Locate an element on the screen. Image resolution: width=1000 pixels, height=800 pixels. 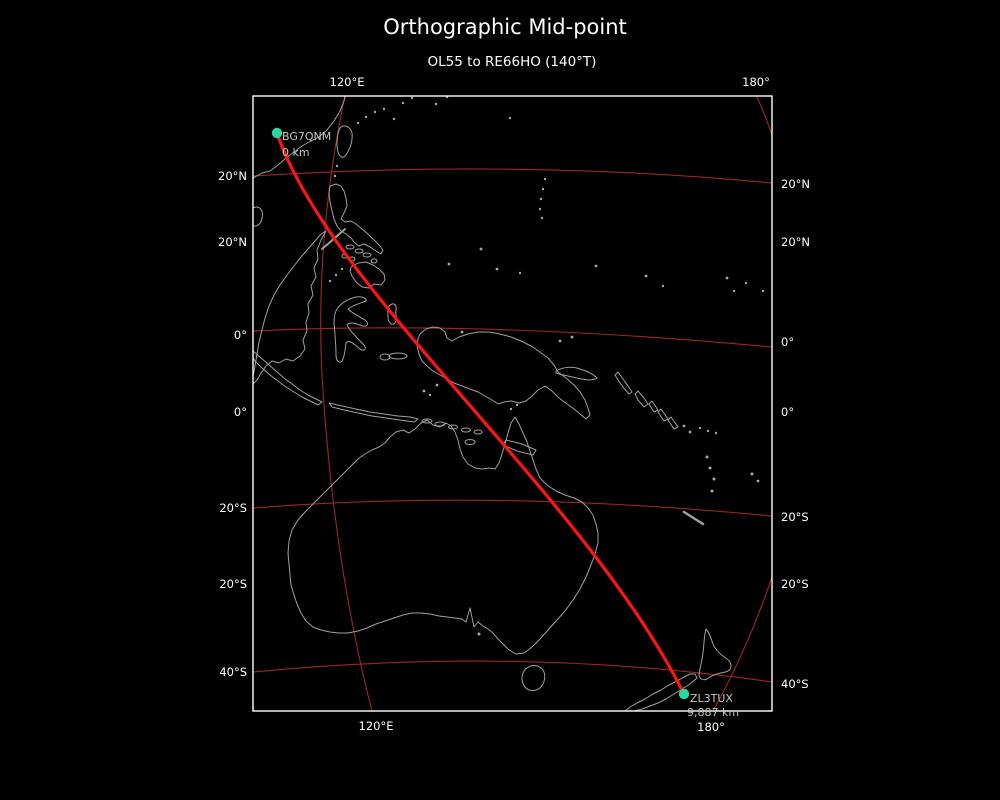
figure-title: Orthographic Mid-point is located at coordinates (505, 27).